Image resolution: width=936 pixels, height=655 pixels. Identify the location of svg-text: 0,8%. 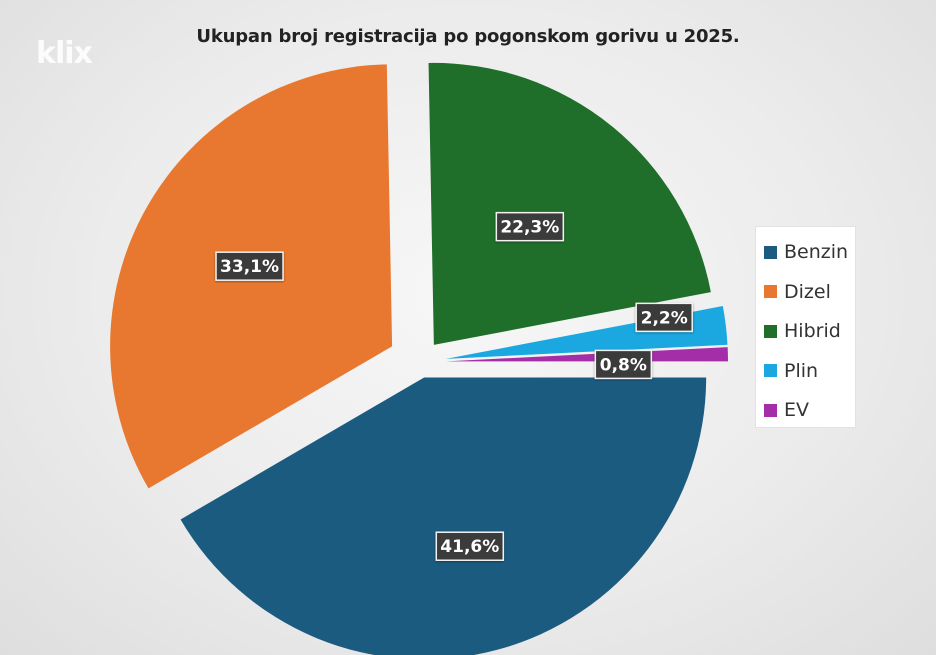
(623, 365).